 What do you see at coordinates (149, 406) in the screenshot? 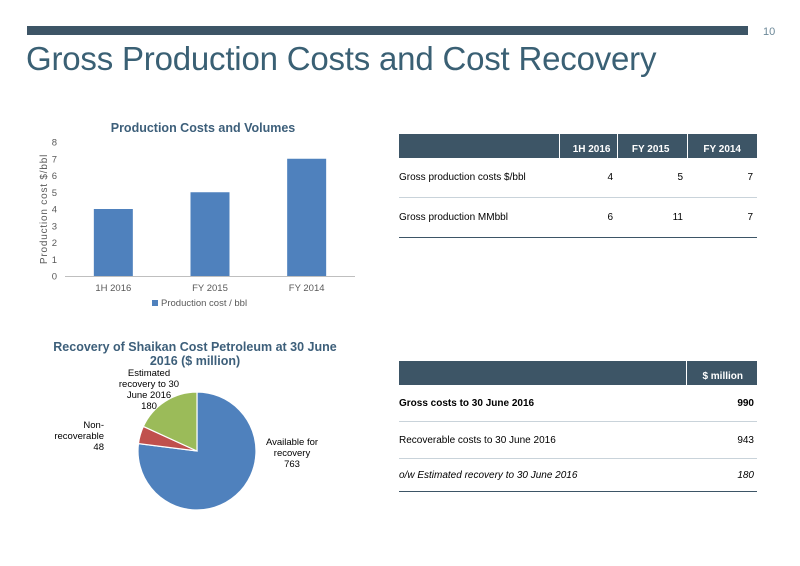
I see `pie-slice-label: 180` at bounding box center [149, 406].